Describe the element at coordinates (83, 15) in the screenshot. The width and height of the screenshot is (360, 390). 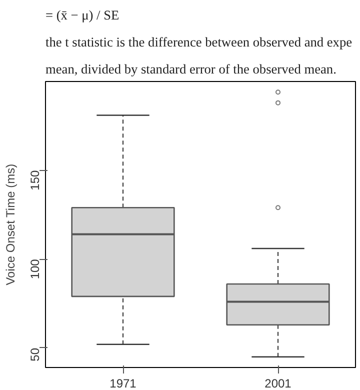
I see `text: = (x̄ − μ) / SE` at that location.